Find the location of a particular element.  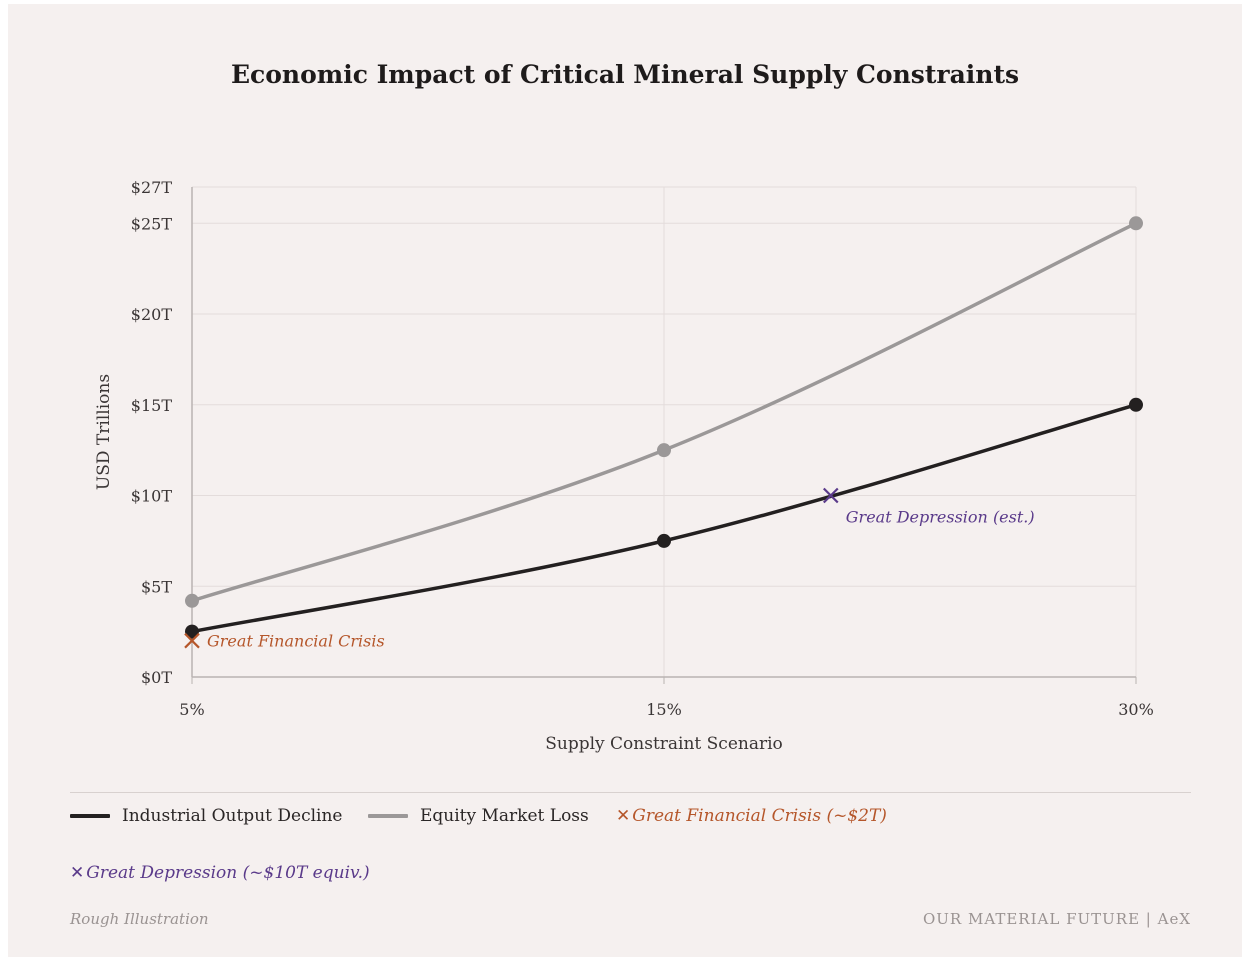

legend-item-gfc: ✕ Great Financial Crisis (~$2T) is located at coordinates (751, 816).